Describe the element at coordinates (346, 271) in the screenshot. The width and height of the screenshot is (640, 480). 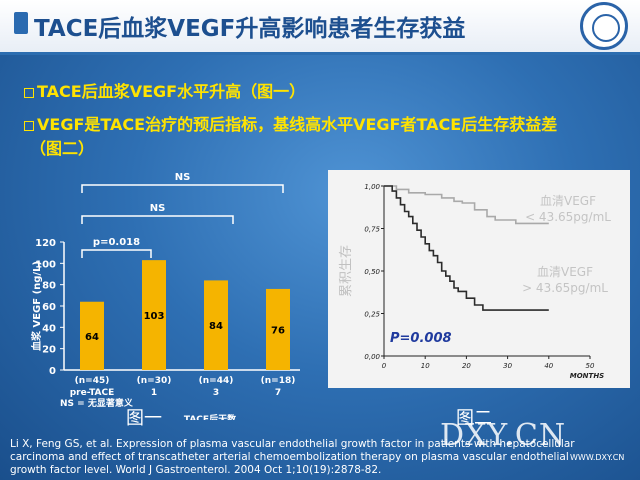
I see `km-y-axis-title: 累积生存` at that location.